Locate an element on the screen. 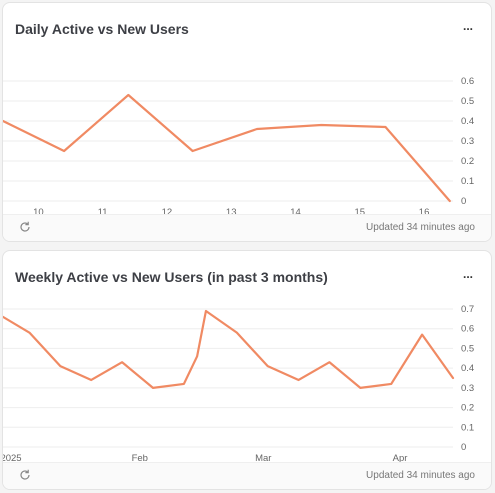  x-tick-label: 11 is located at coordinates (103, 212).